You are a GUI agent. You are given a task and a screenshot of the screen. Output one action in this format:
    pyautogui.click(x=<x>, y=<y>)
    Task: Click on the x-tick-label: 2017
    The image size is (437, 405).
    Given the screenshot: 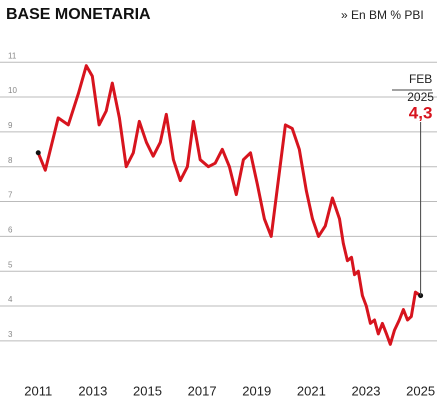 What is the action you would take?
    pyautogui.click(x=202, y=390)
    